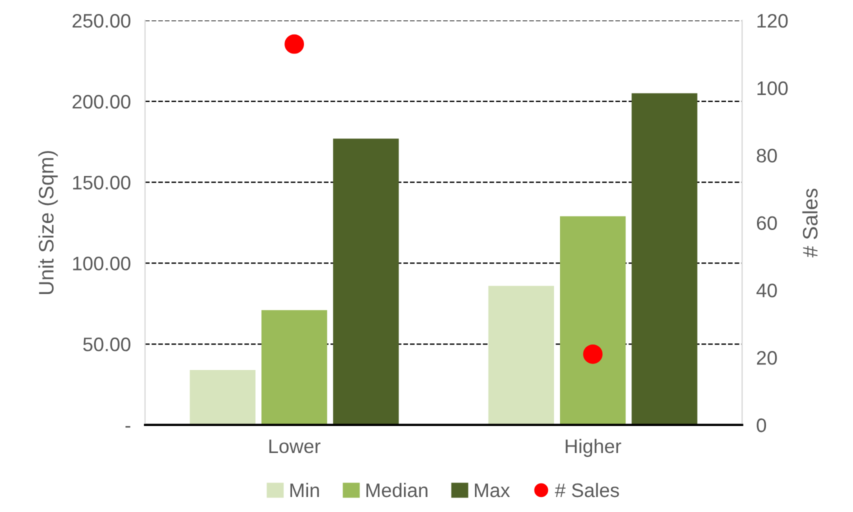 The image size is (853, 512). Describe the element at coordinates (128, 427) in the screenshot. I see `y-tick-label: -` at that location.